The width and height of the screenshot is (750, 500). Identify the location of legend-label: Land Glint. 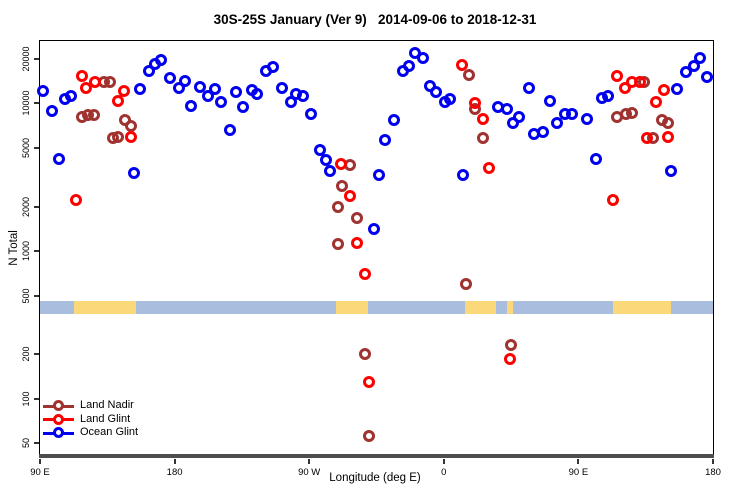
(105, 418).